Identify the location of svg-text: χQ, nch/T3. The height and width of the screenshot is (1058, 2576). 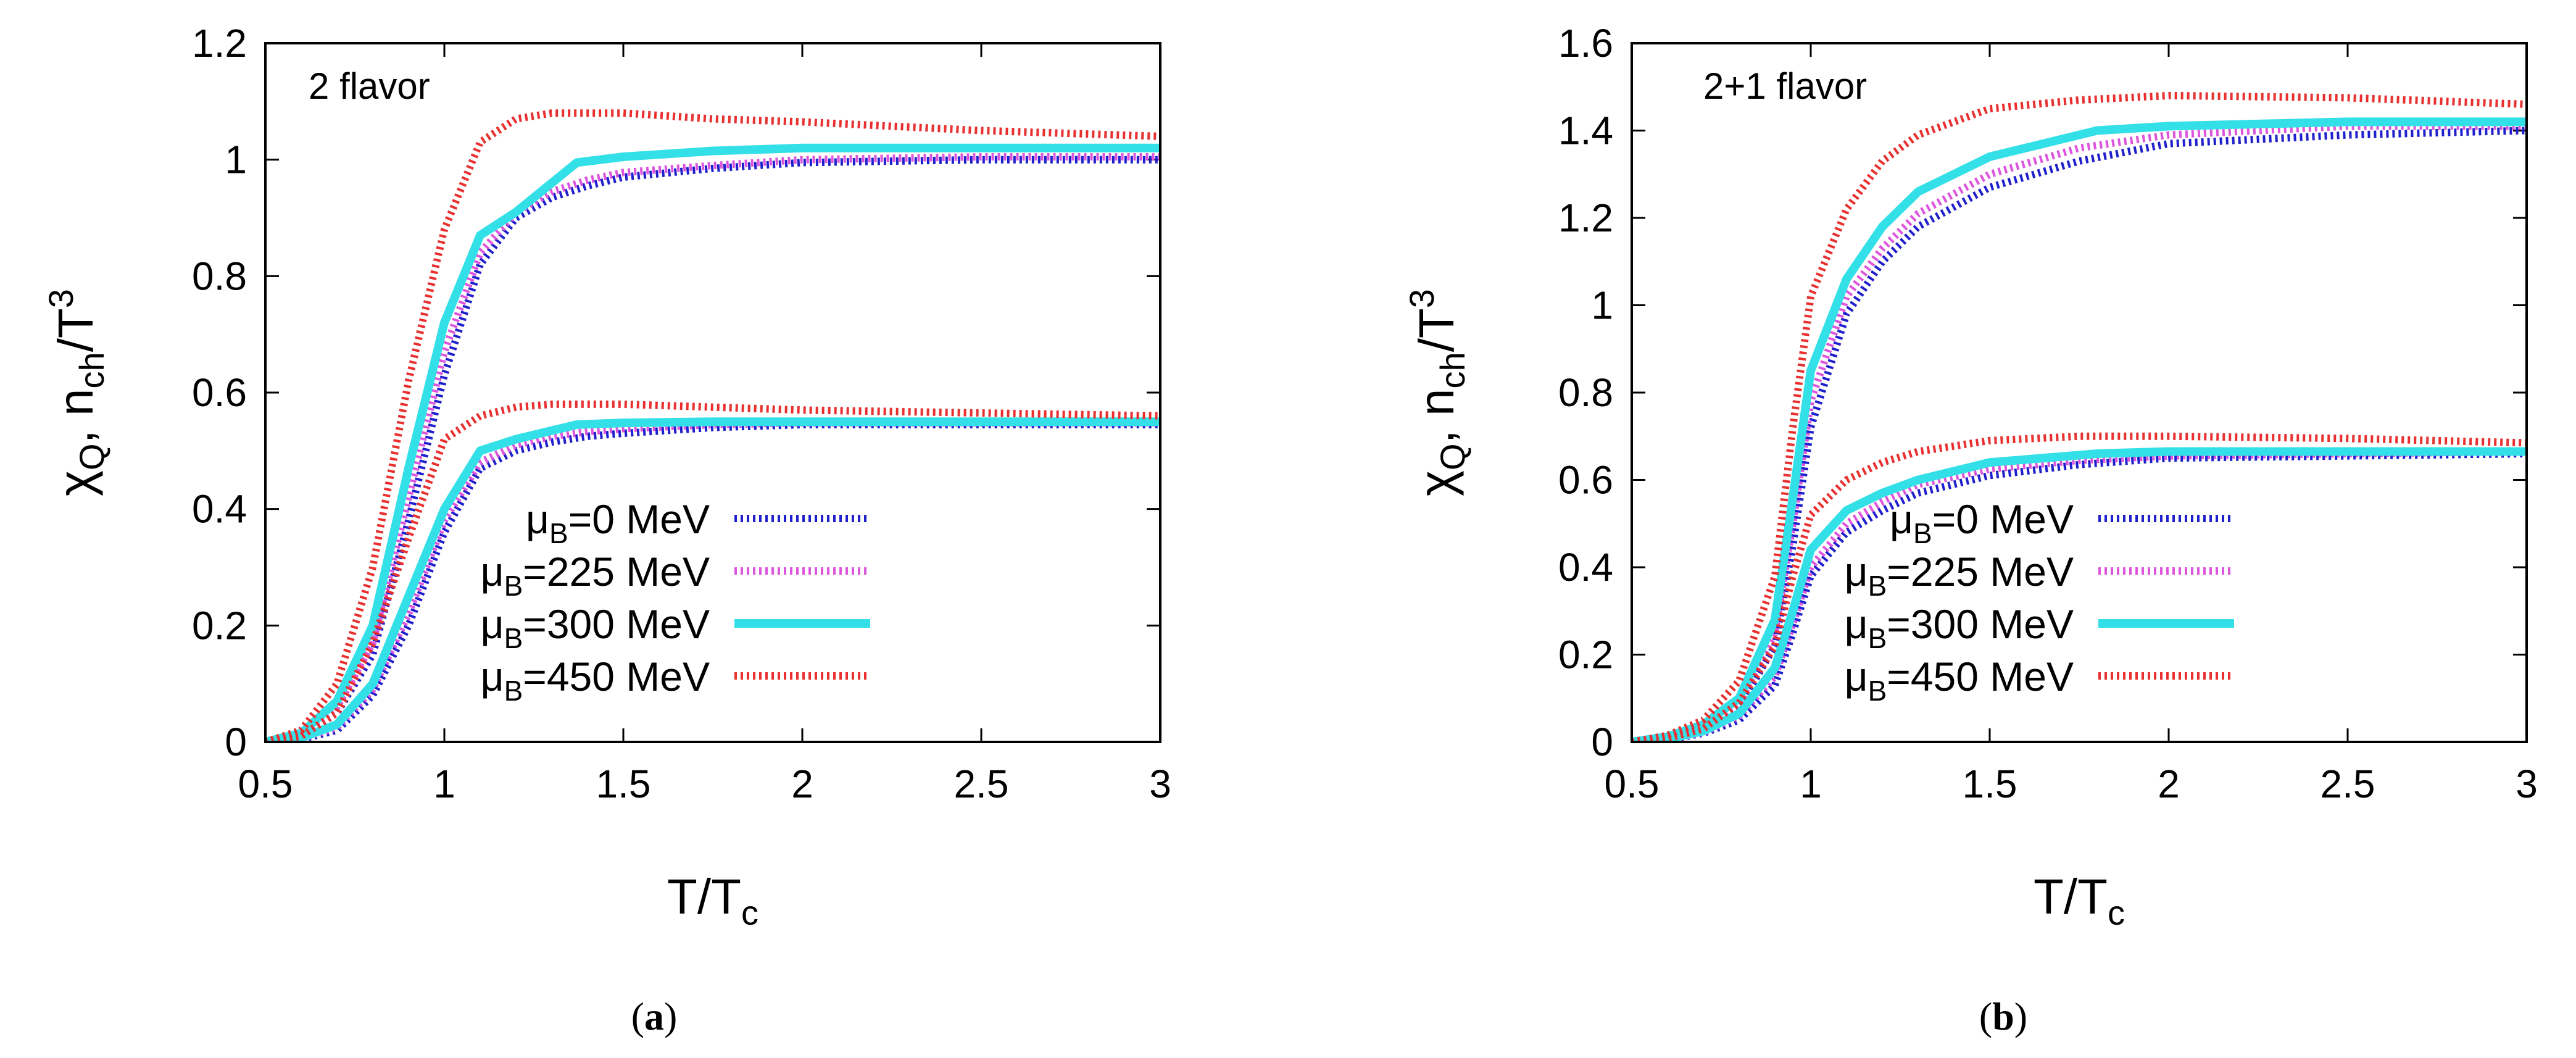
(76, 392).